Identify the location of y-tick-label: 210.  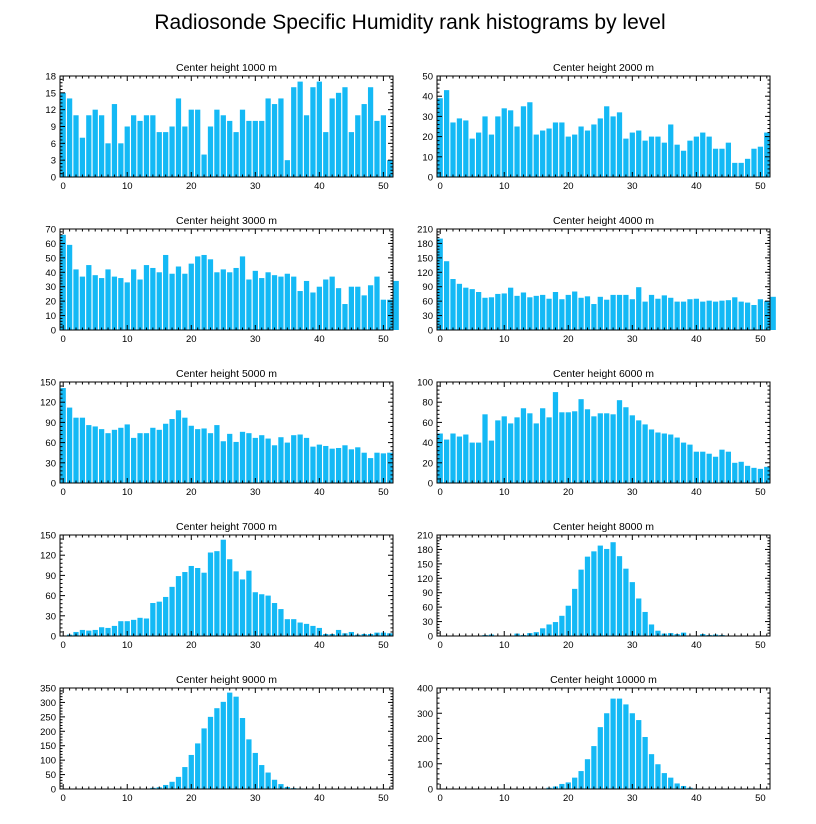
(425, 536).